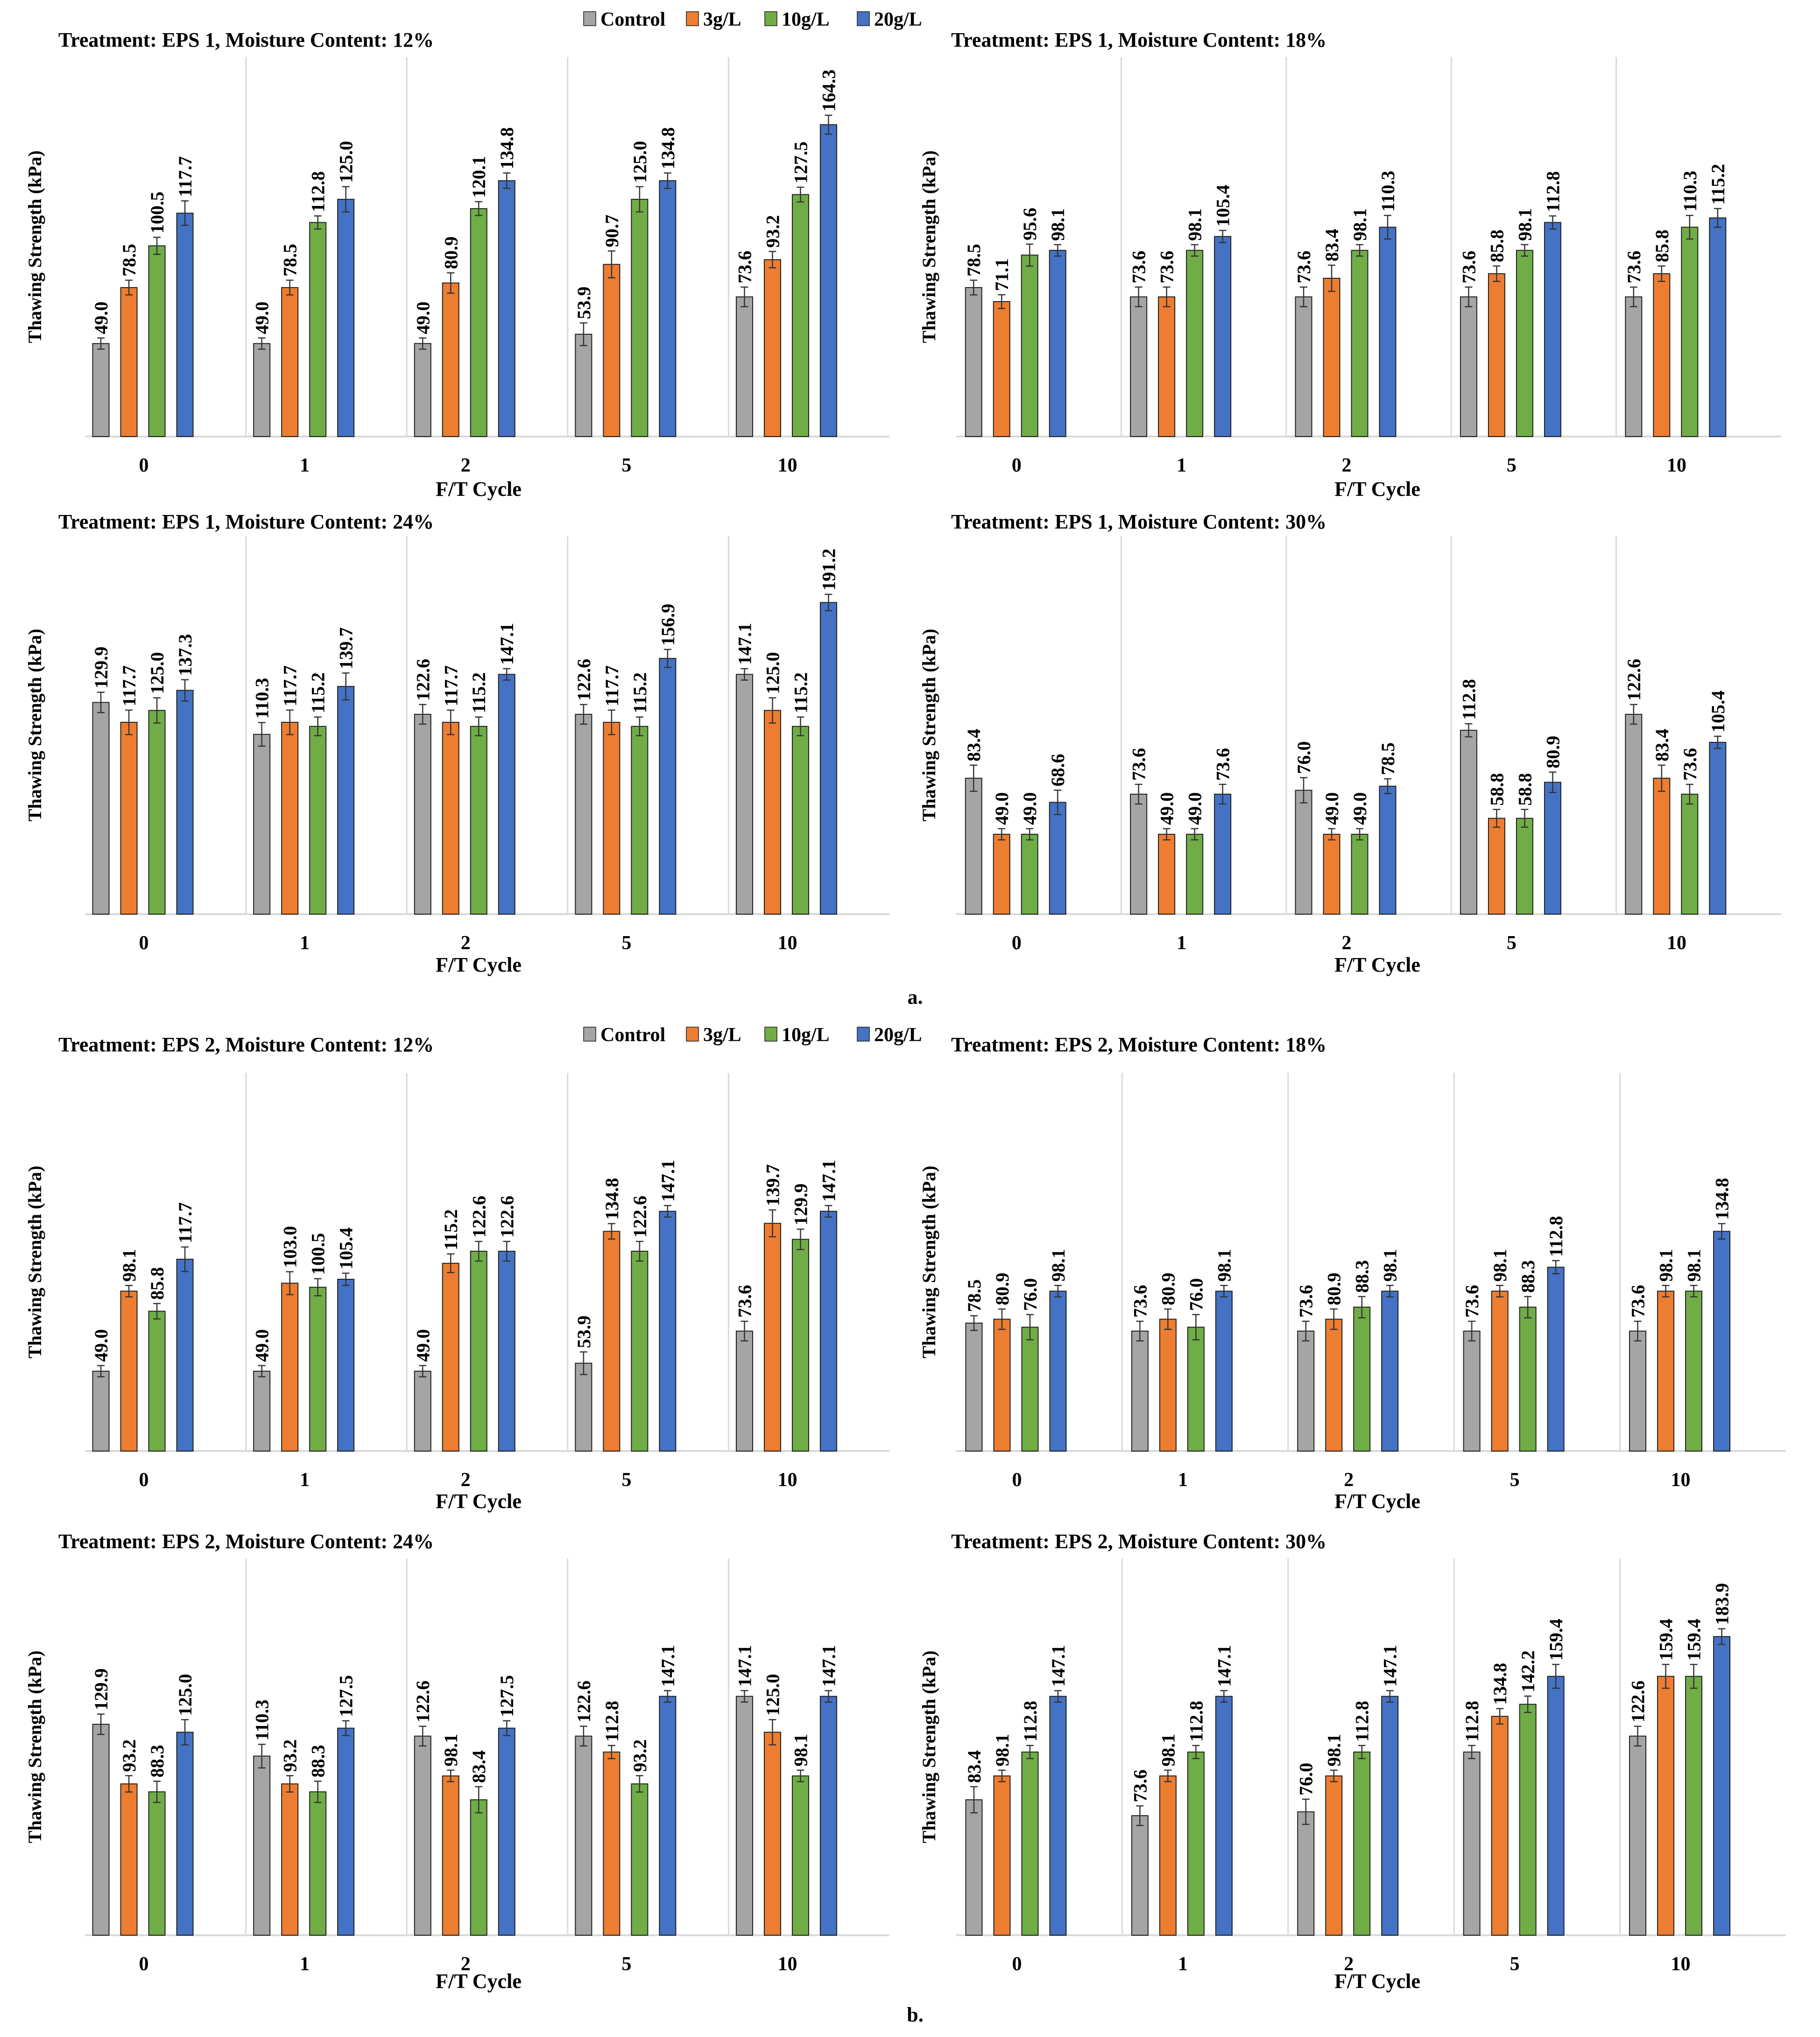 The image size is (1820, 2037). What do you see at coordinates (1689, 191) in the screenshot?
I see `data-label: 110.3` at bounding box center [1689, 191].